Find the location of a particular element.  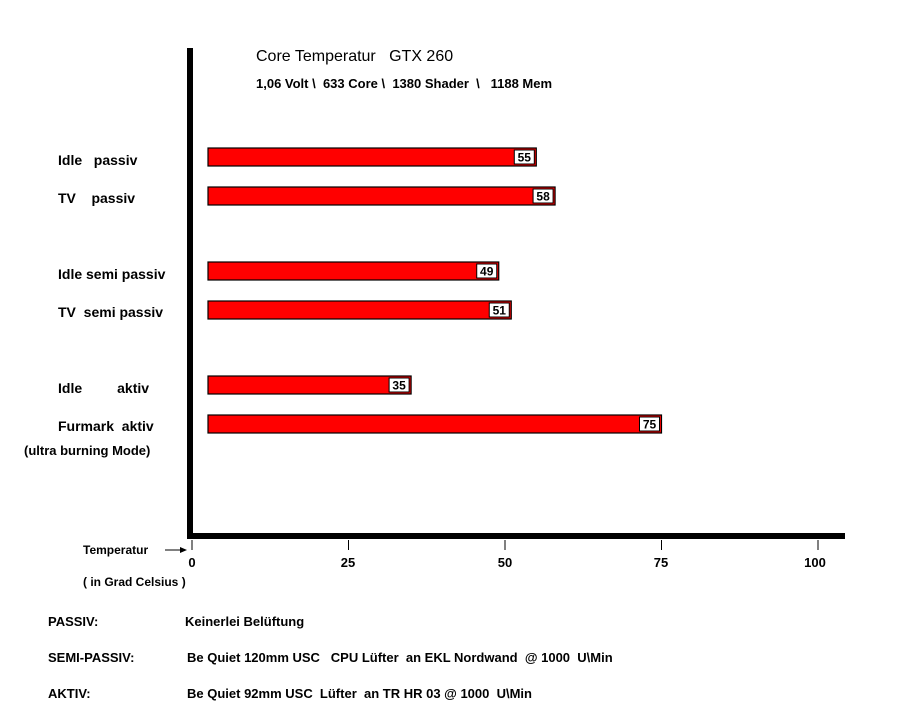

x-tick-label-0: 0 is located at coordinates (192, 562).